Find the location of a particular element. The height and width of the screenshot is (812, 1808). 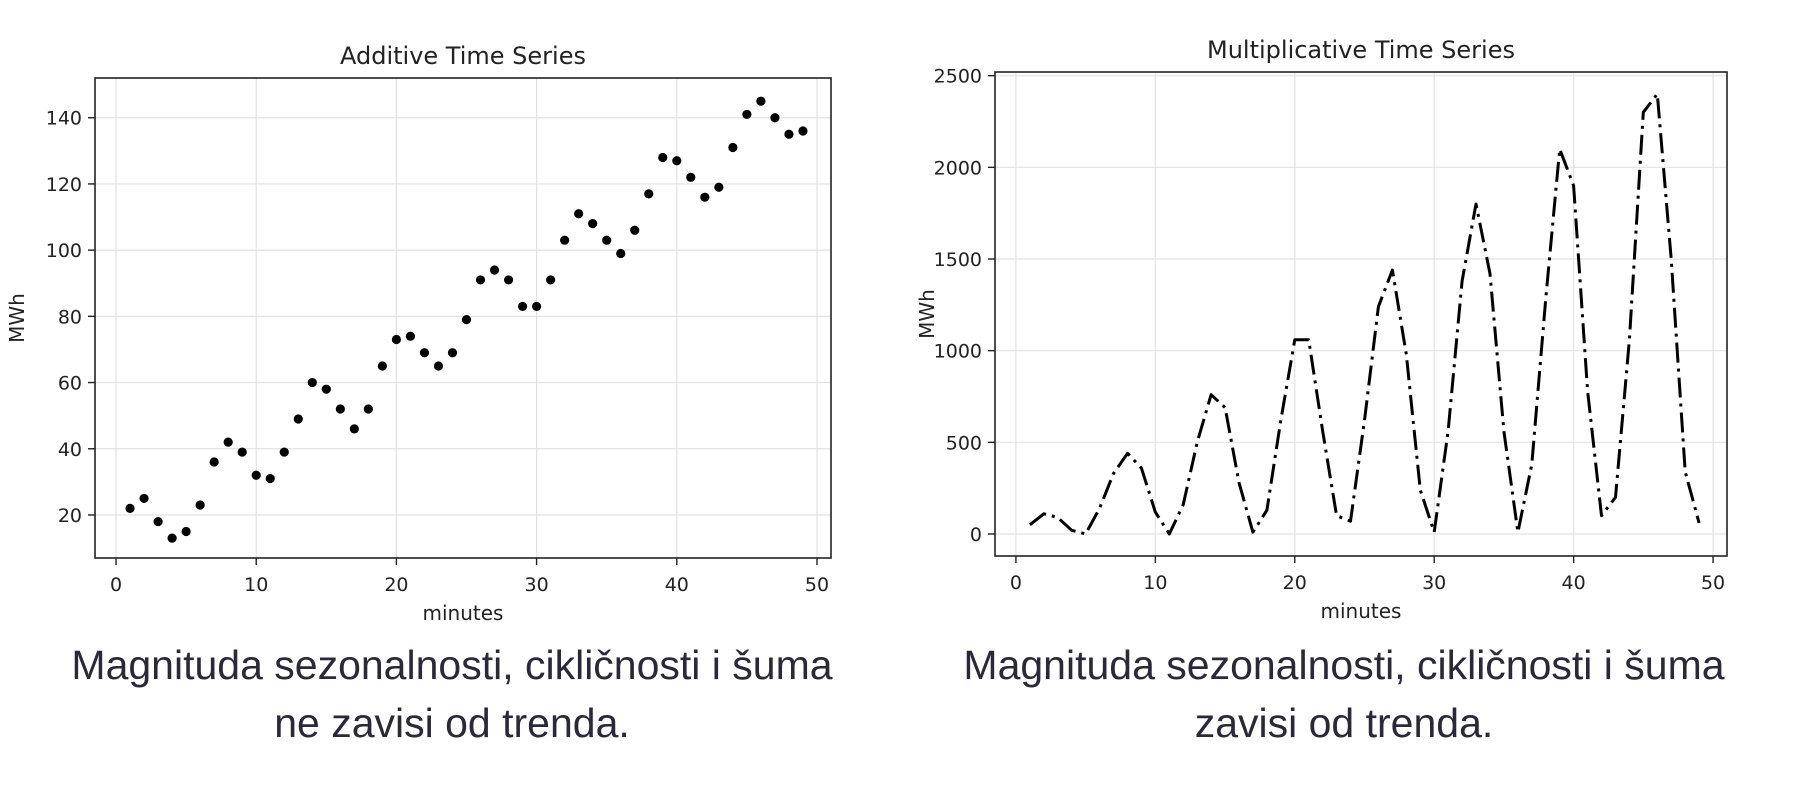

multiplicative-caption-line-2: zavisi od trenda. is located at coordinates (1344, 723).